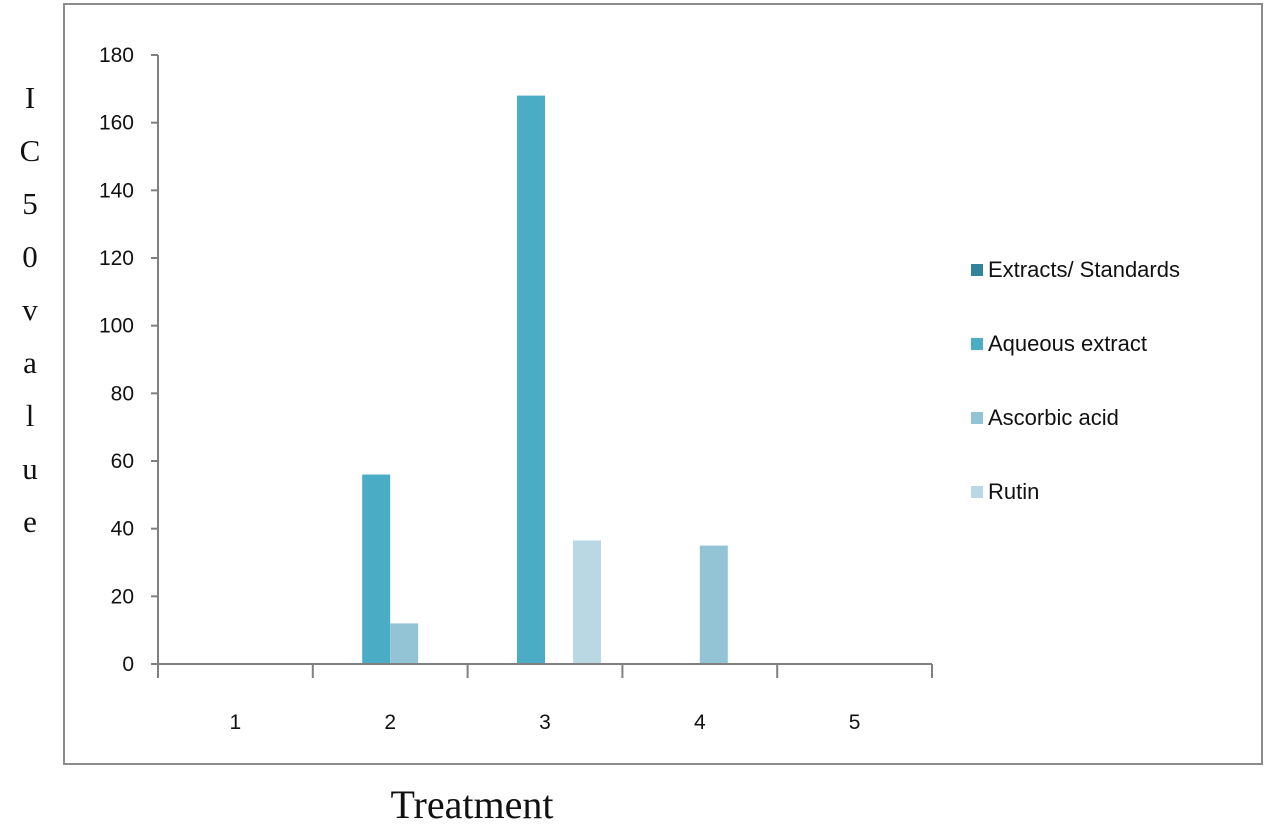 Image resolution: width=1265 pixels, height=836 pixels. What do you see at coordinates (122, 596) in the screenshot?
I see `y-tick-label: 20` at bounding box center [122, 596].